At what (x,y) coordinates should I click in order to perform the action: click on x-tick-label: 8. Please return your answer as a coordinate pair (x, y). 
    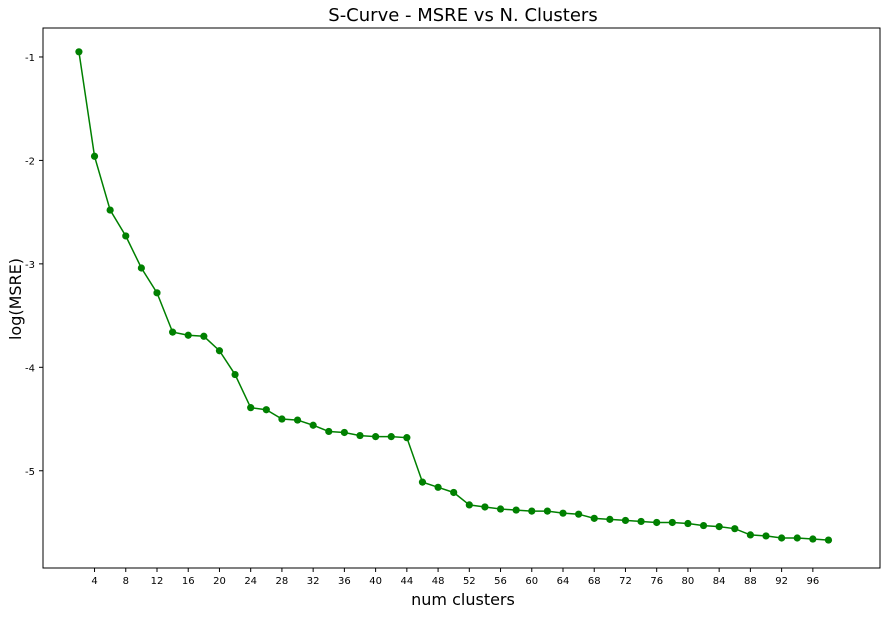
    Looking at the image, I should click on (126, 581).